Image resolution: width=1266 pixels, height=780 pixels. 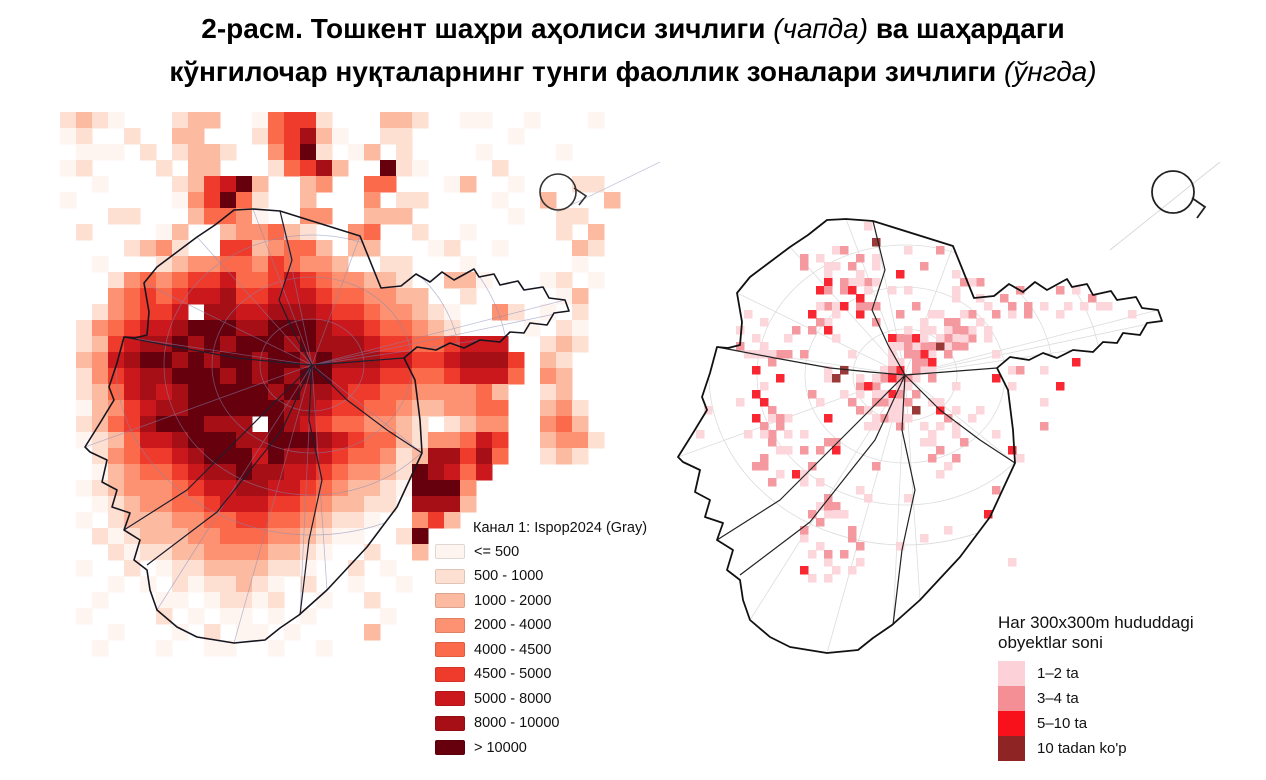 I want to click on legend-title: Har 300x300m hududdagi obyektlar soni, so click(x=1096, y=633).